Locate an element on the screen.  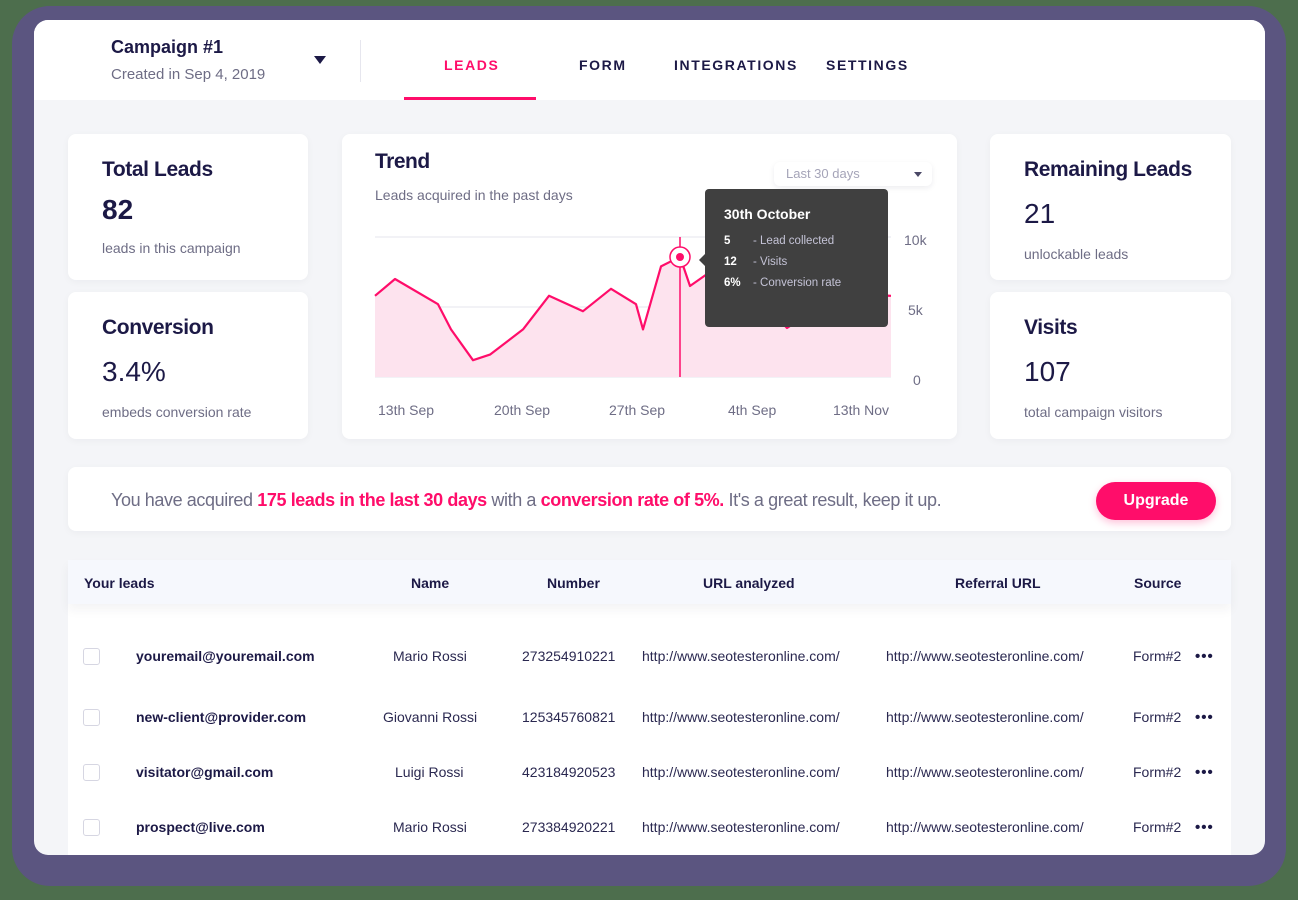
tooltip-date: 30th October is located at coordinates (767, 214).